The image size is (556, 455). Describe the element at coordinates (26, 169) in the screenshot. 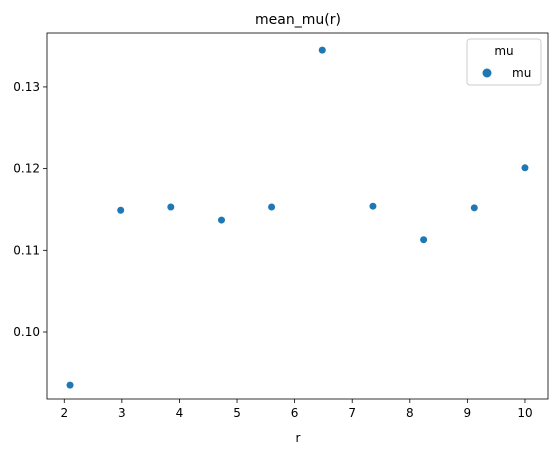

I see `y-tick-label: 0.12` at that location.